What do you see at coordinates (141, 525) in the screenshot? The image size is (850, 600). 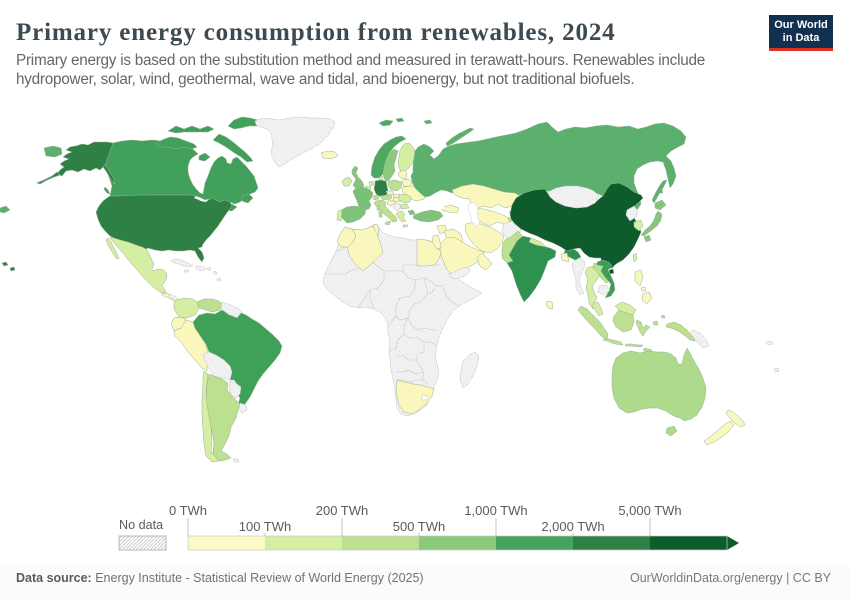 I see `svg-text: No data` at bounding box center [141, 525].